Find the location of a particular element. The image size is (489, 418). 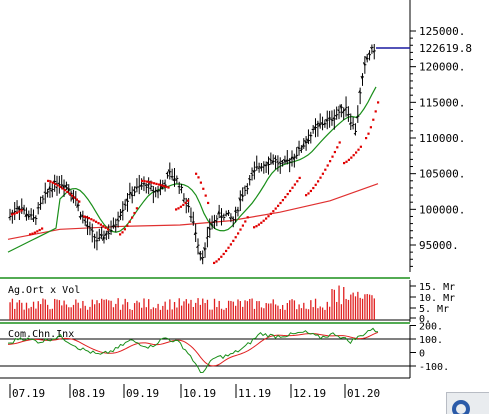

corner-logo-icon is located at coordinates (467, 403).